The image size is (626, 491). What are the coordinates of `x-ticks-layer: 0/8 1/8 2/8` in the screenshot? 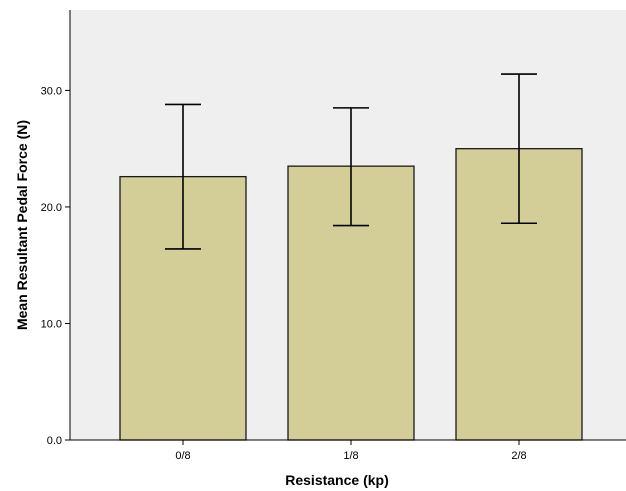 It's located at (351, 451).